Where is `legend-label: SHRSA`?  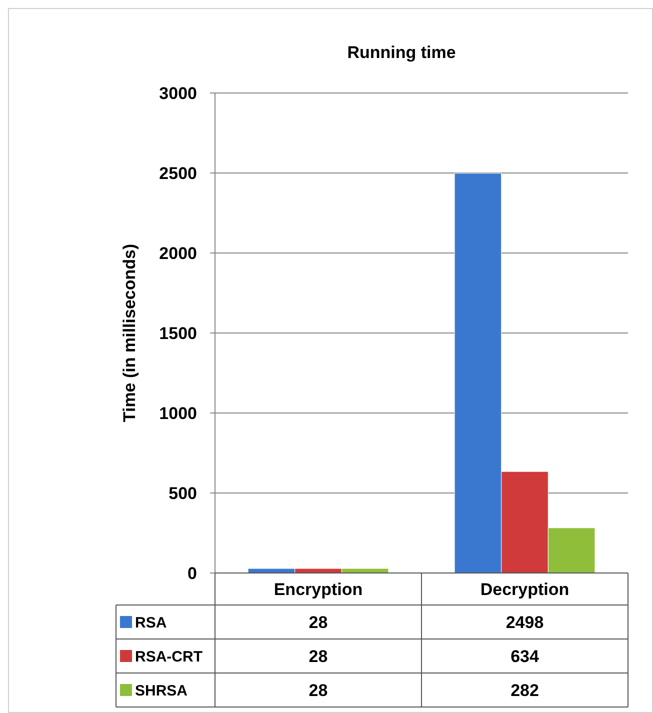
legend-label: SHRSA is located at coordinates (161, 691).